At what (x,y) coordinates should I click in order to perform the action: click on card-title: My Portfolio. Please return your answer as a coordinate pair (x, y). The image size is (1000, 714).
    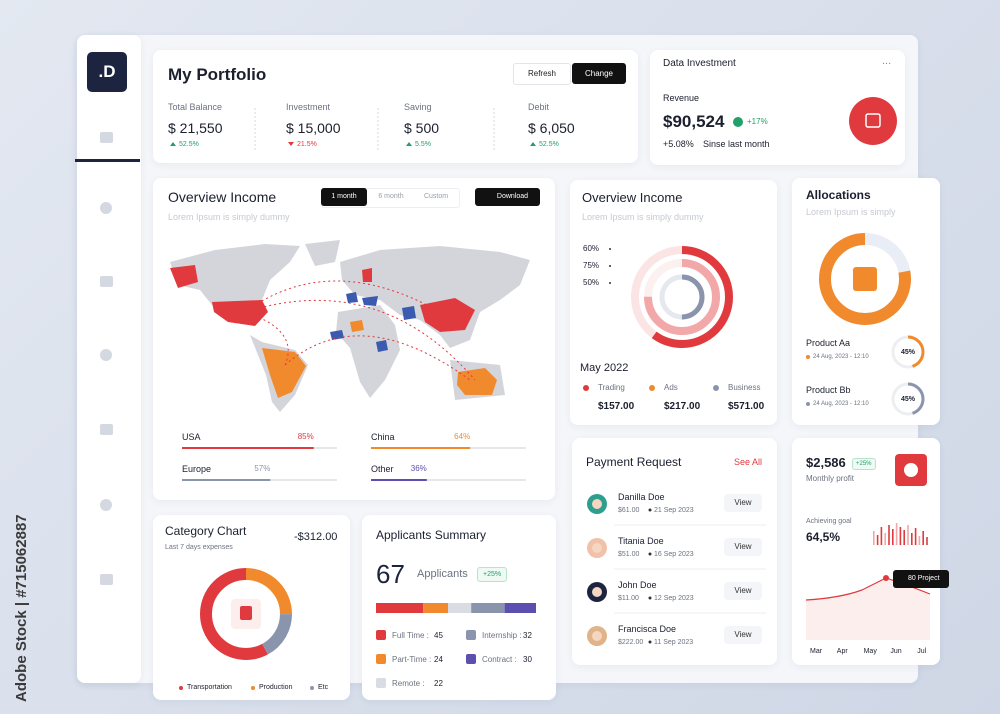
    Looking at the image, I should click on (217, 74).